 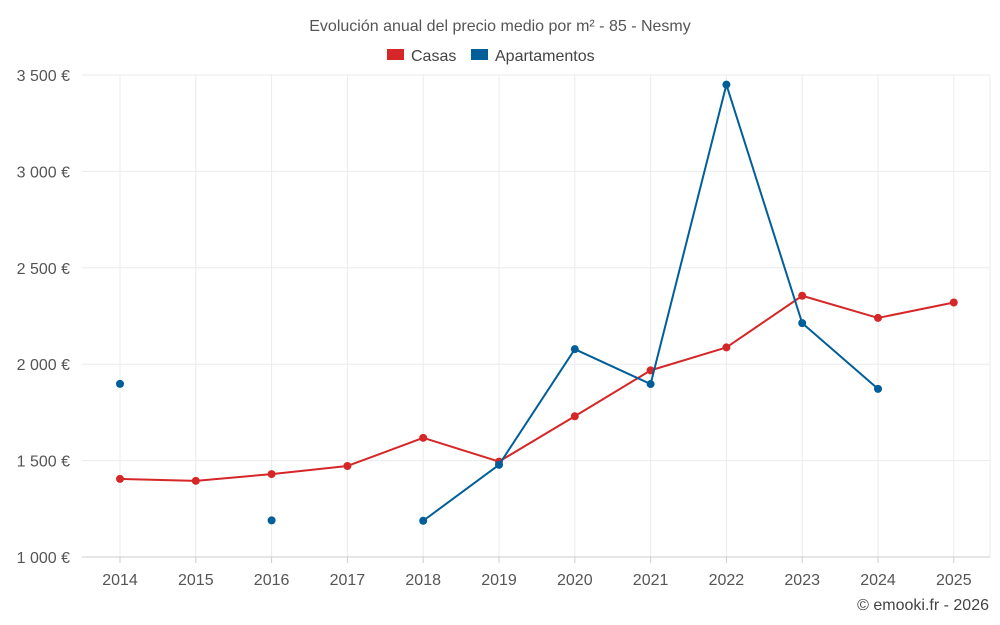 What do you see at coordinates (43, 76) in the screenshot?
I see `y-tick-label: 3 500 €` at bounding box center [43, 76].